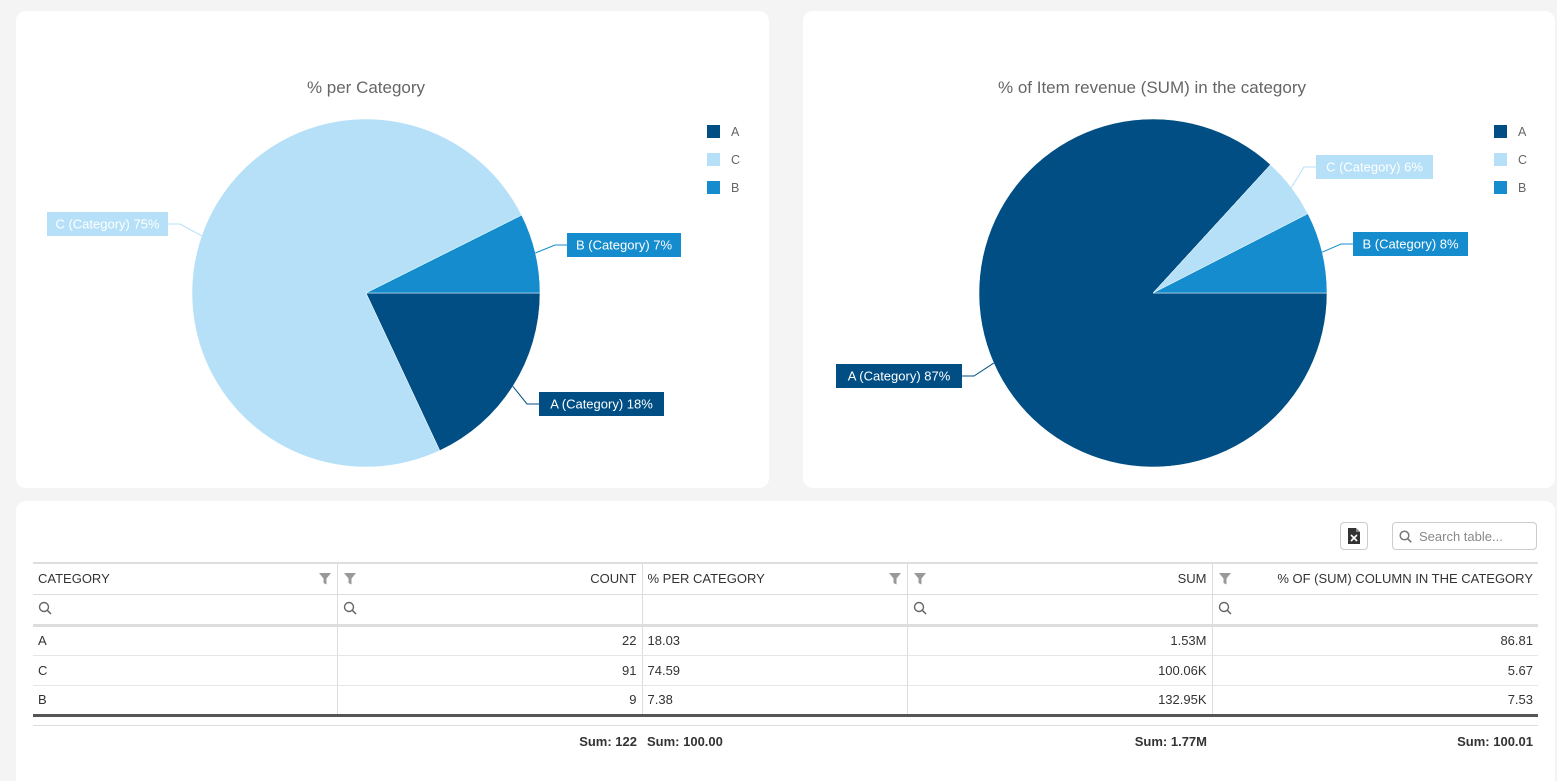 Image resolution: width=1557 pixels, height=781 pixels. I want to click on column-header-count: COUNT, so click(489, 578).